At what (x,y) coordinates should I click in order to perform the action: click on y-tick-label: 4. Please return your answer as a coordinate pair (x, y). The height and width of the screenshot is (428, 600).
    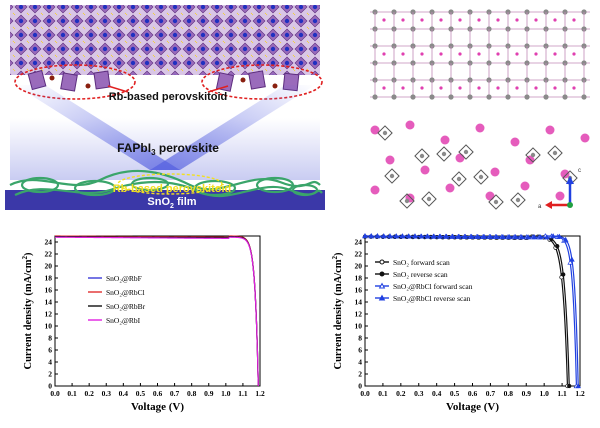
    Looking at the image, I should click on (50, 362).